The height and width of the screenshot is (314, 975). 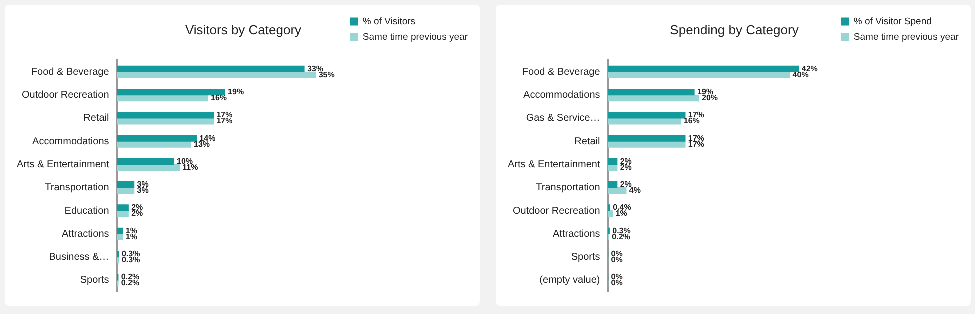 What do you see at coordinates (224, 121) in the screenshot?
I see `data-label: 17%` at bounding box center [224, 121].